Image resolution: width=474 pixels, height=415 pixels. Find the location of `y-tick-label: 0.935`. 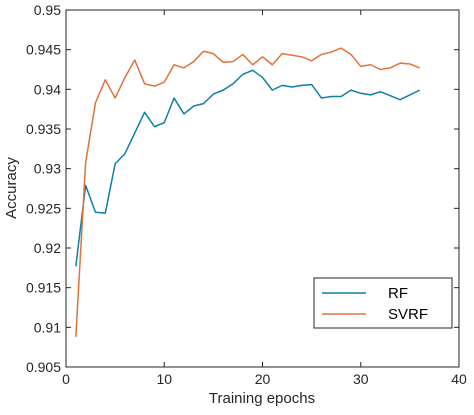

y-tick-label: 0.935 is located at coordinates (43, 129).